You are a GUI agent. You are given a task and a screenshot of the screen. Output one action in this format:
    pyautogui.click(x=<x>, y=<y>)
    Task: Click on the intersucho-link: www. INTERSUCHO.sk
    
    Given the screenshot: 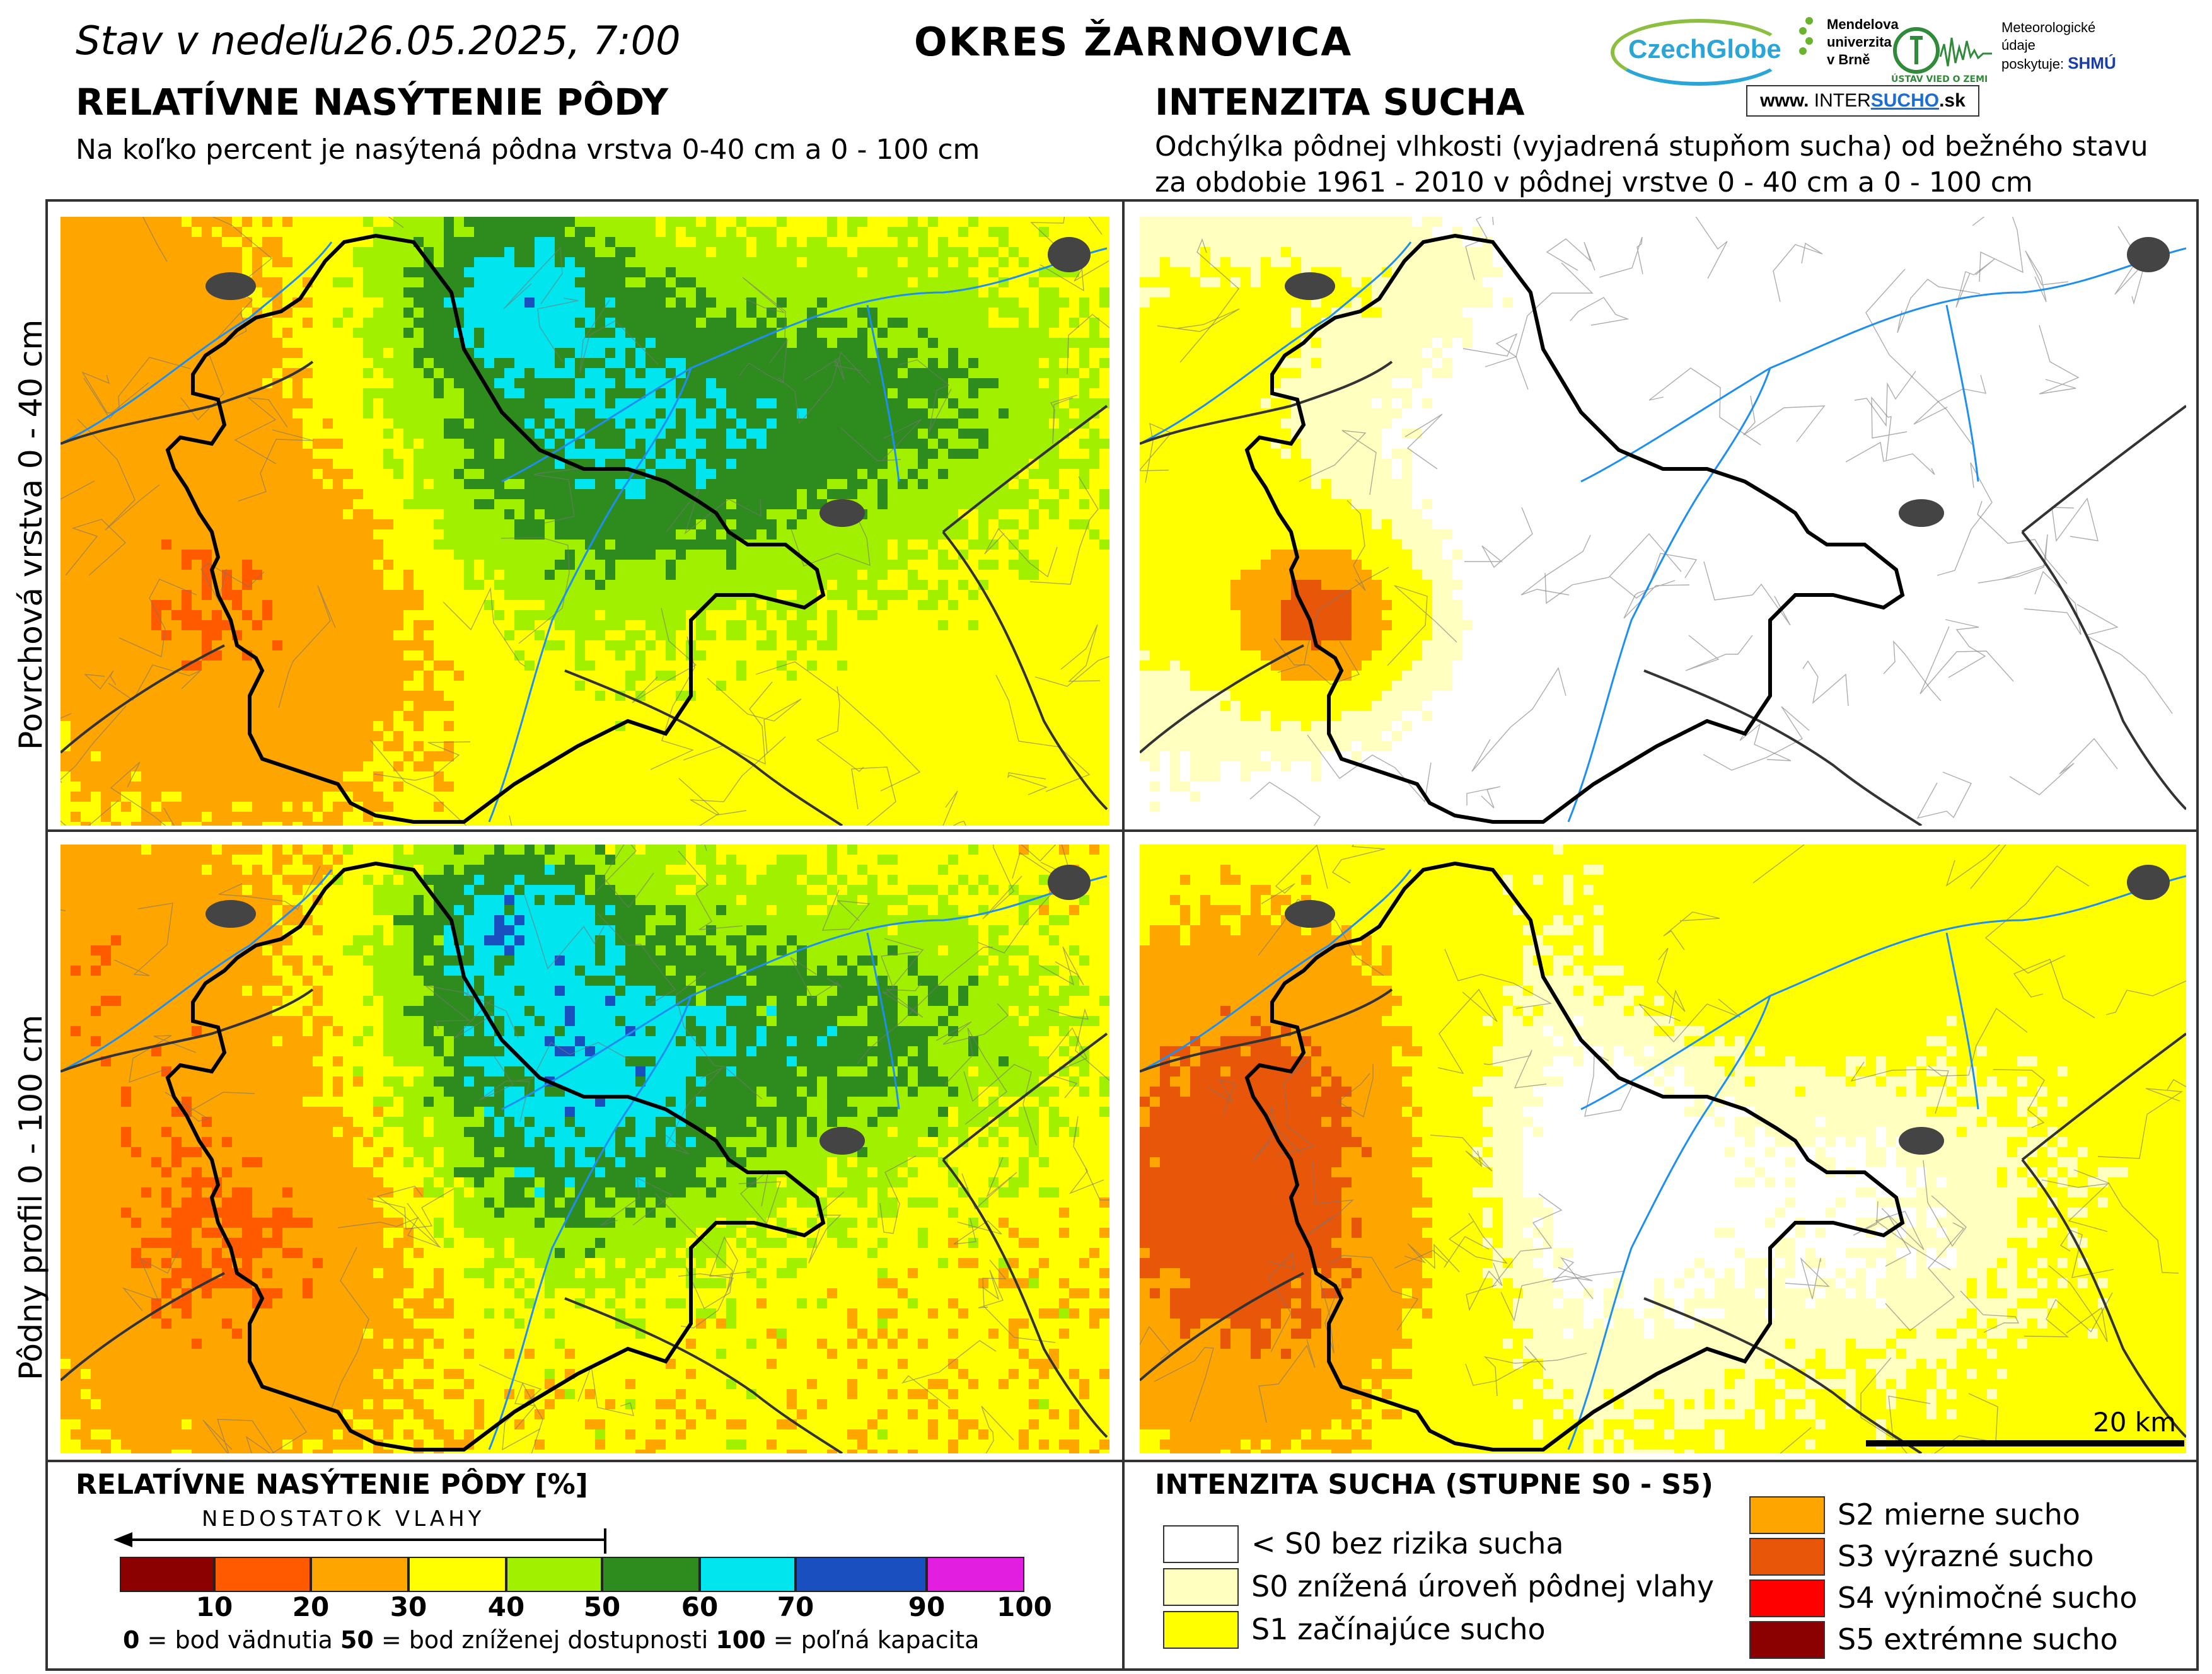 What is the action you would take?
    pyautogui.click(x=1862, y=101)
    